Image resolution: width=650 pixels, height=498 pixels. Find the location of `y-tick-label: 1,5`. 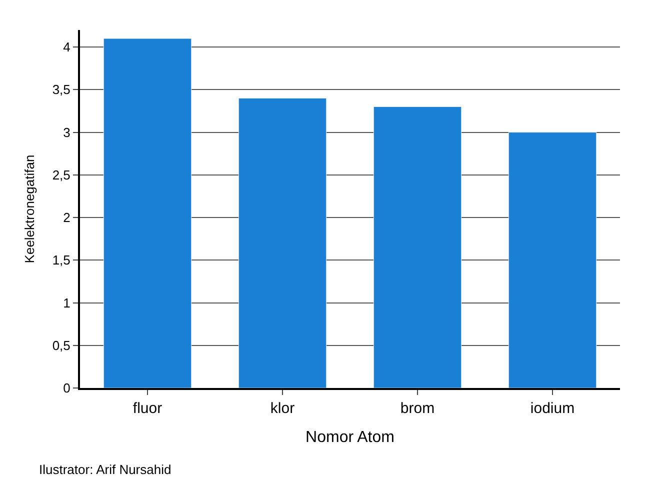

y-tick-label: 1,5 is located at coordinates (61, 260).